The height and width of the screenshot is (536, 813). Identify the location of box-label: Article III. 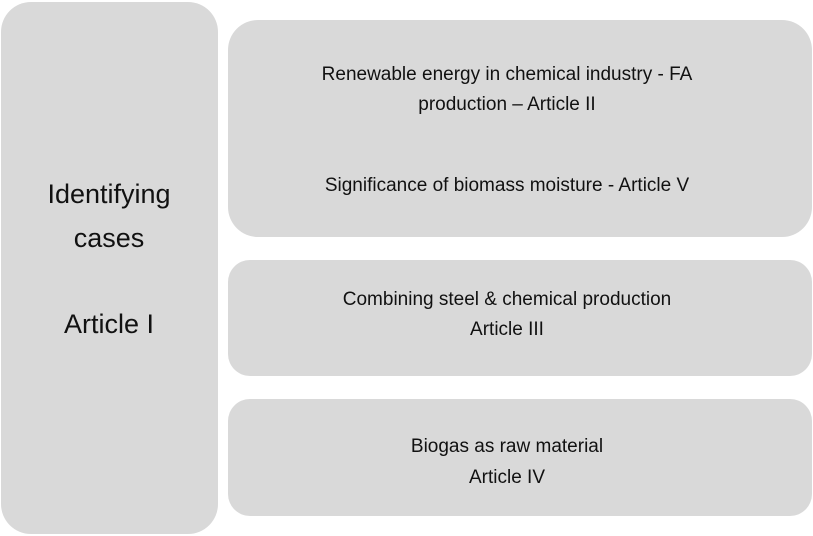
(507, 329).